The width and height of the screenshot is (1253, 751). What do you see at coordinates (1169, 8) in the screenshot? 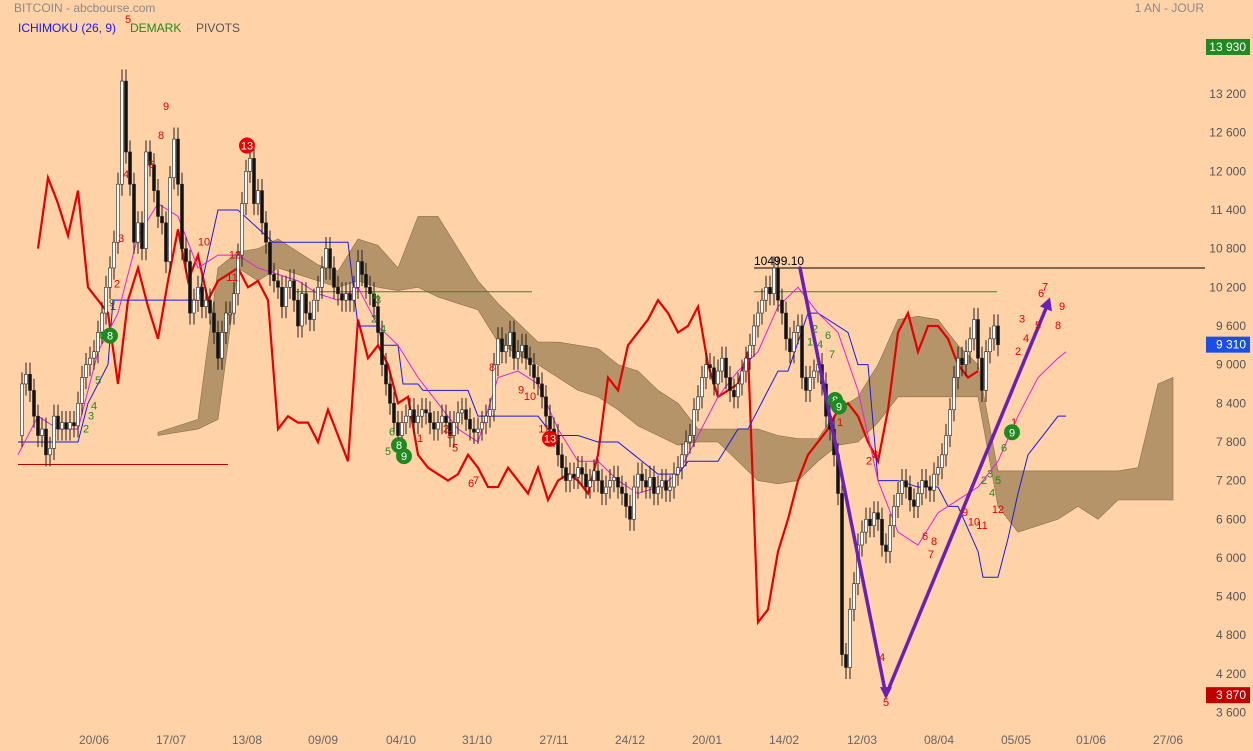
I see `period-label: 1 AN - JOUR` at bounding box center [1169, 8].